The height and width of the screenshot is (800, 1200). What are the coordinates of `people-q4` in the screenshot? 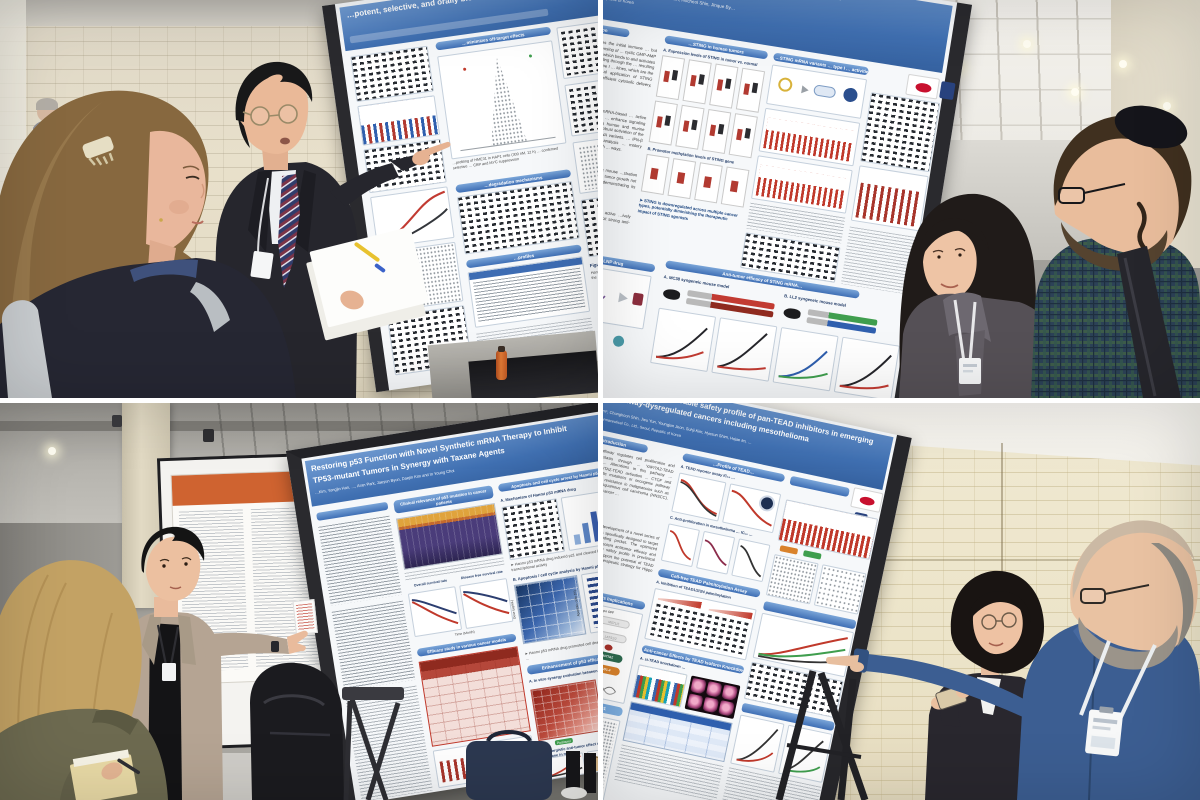 It's located at (987, 660).